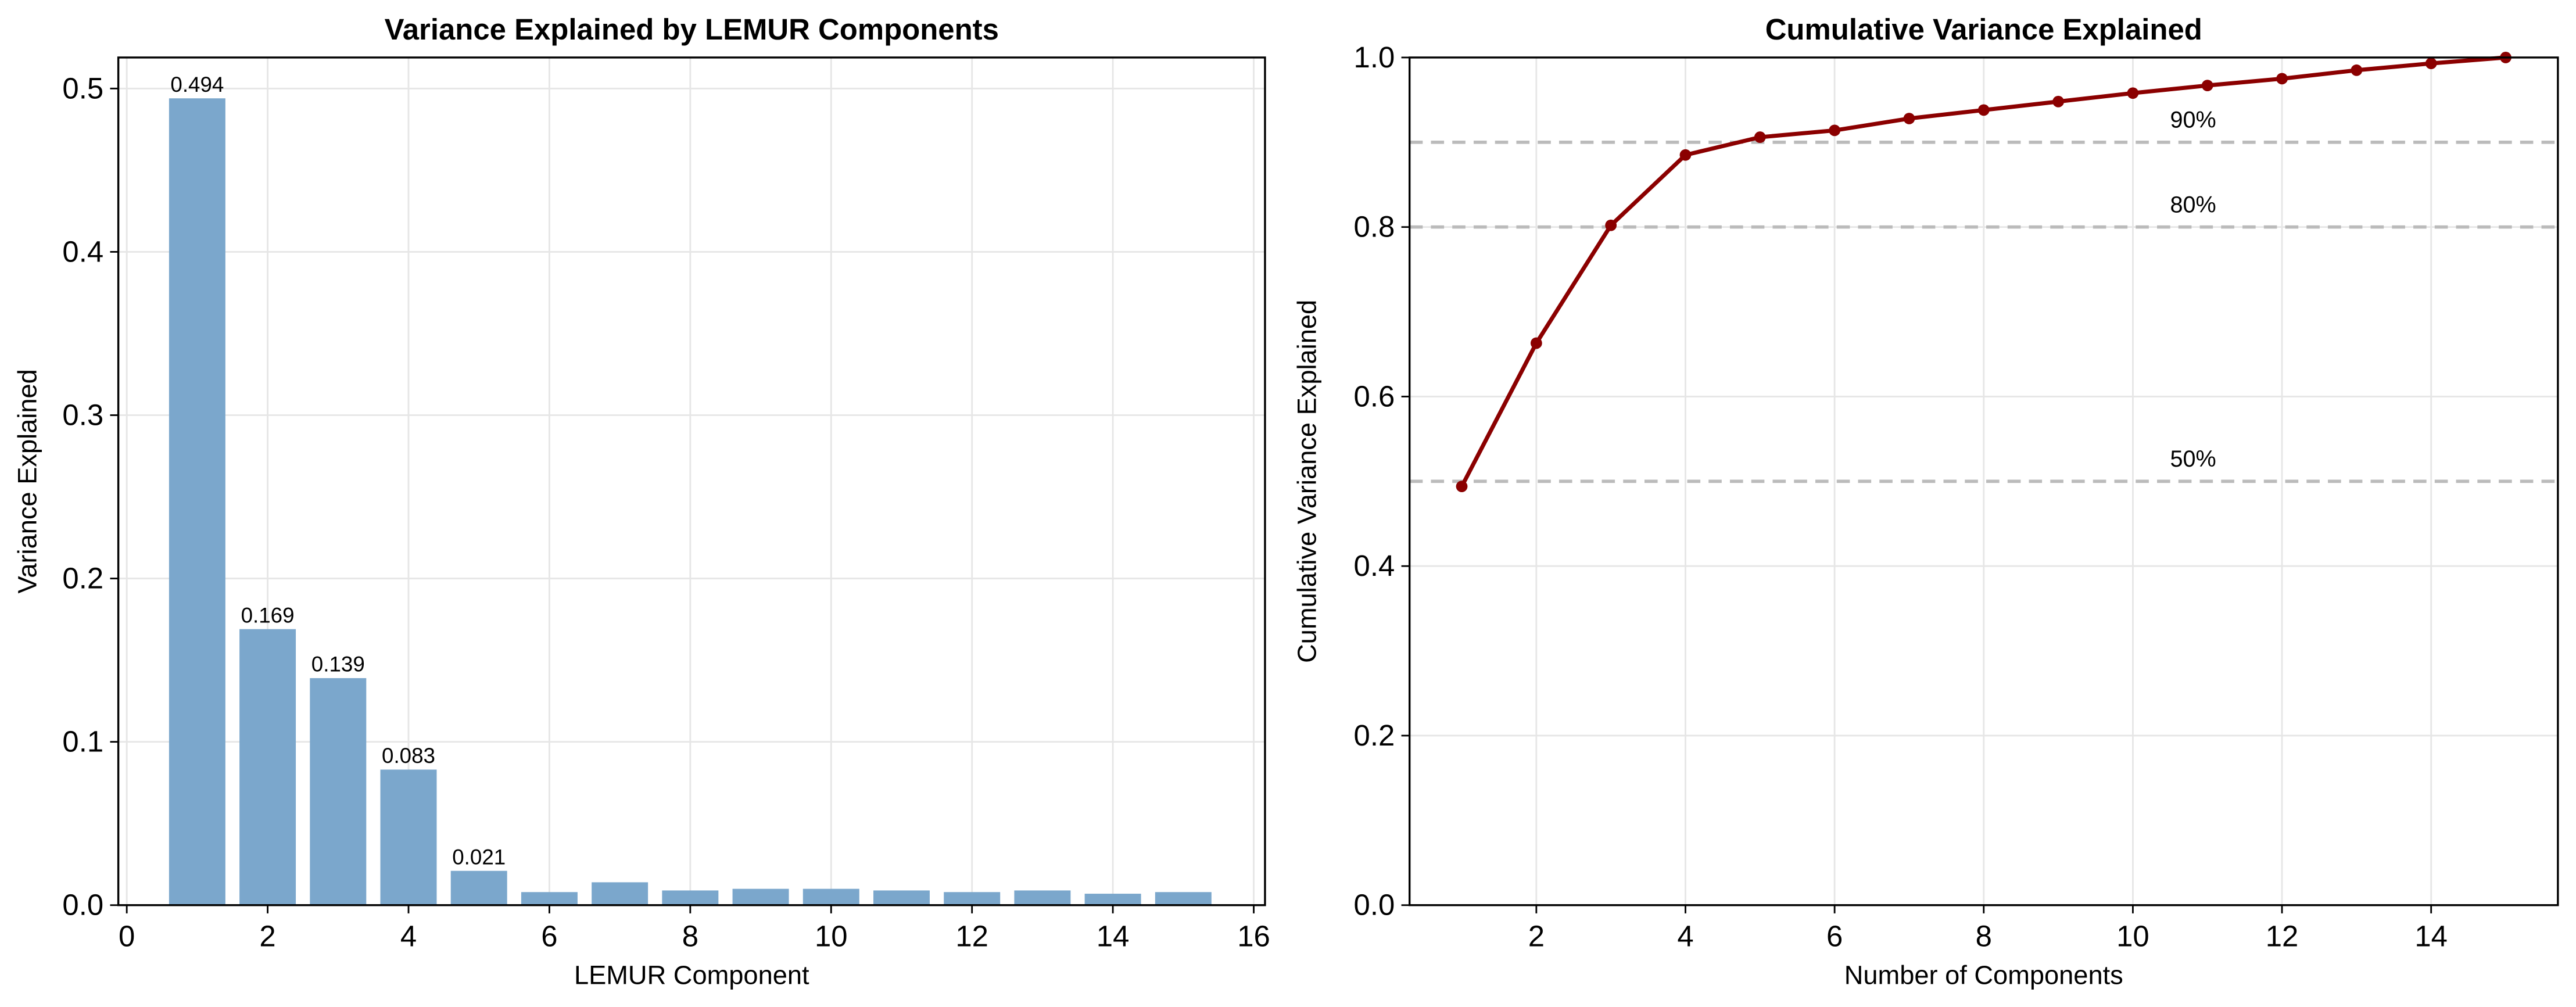  I want to click on y-axis-label: Variance Explained, so click(27, 481).